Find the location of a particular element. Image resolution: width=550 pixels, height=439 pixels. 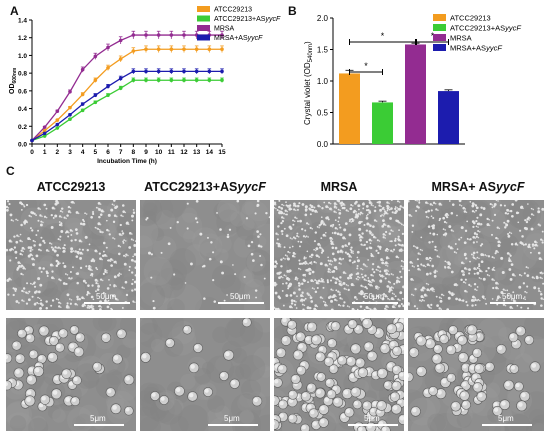

y-tick-label: 2.0 is located at coordinates (323, 18).